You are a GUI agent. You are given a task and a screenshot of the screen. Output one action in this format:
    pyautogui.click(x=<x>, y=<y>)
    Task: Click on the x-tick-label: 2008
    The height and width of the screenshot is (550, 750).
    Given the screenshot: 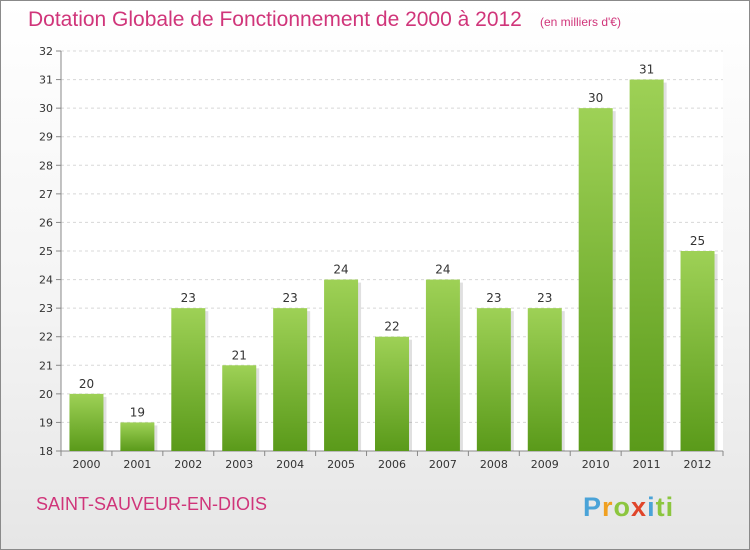 What is the action you would take?
    pyautogui.click(x=494, y=464)
    